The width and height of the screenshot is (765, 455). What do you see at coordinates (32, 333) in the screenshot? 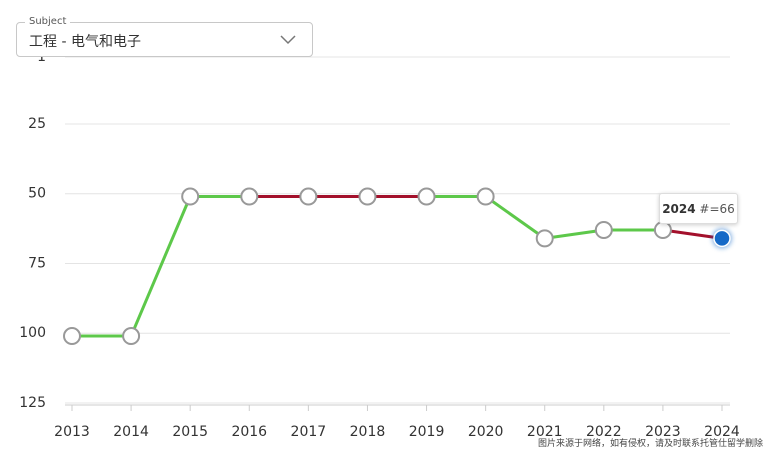
I see `y-tick-label: 100` at bounding box center [32, 333].